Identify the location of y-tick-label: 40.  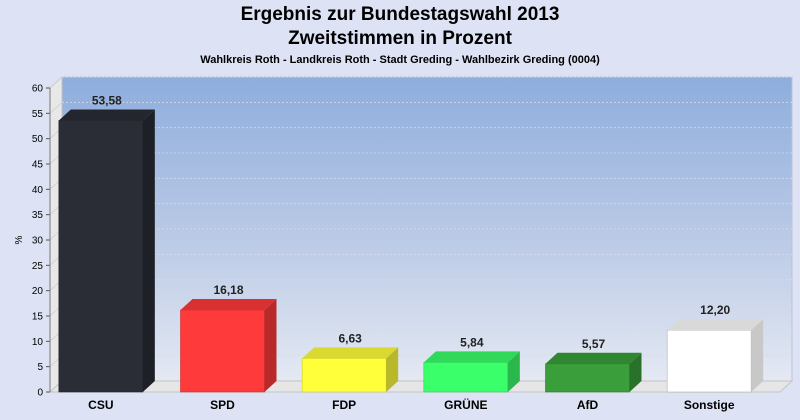
(38, 190).